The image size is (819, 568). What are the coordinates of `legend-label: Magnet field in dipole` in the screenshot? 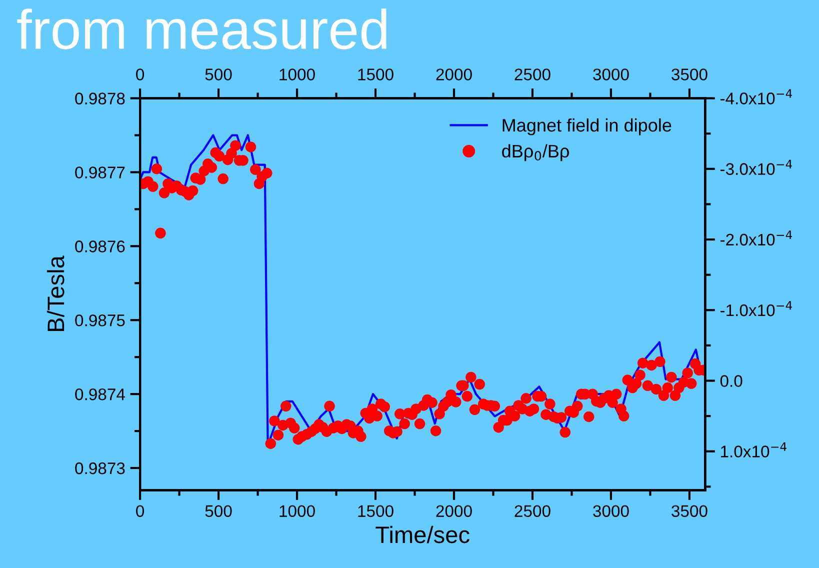 It's located at (587, 127).